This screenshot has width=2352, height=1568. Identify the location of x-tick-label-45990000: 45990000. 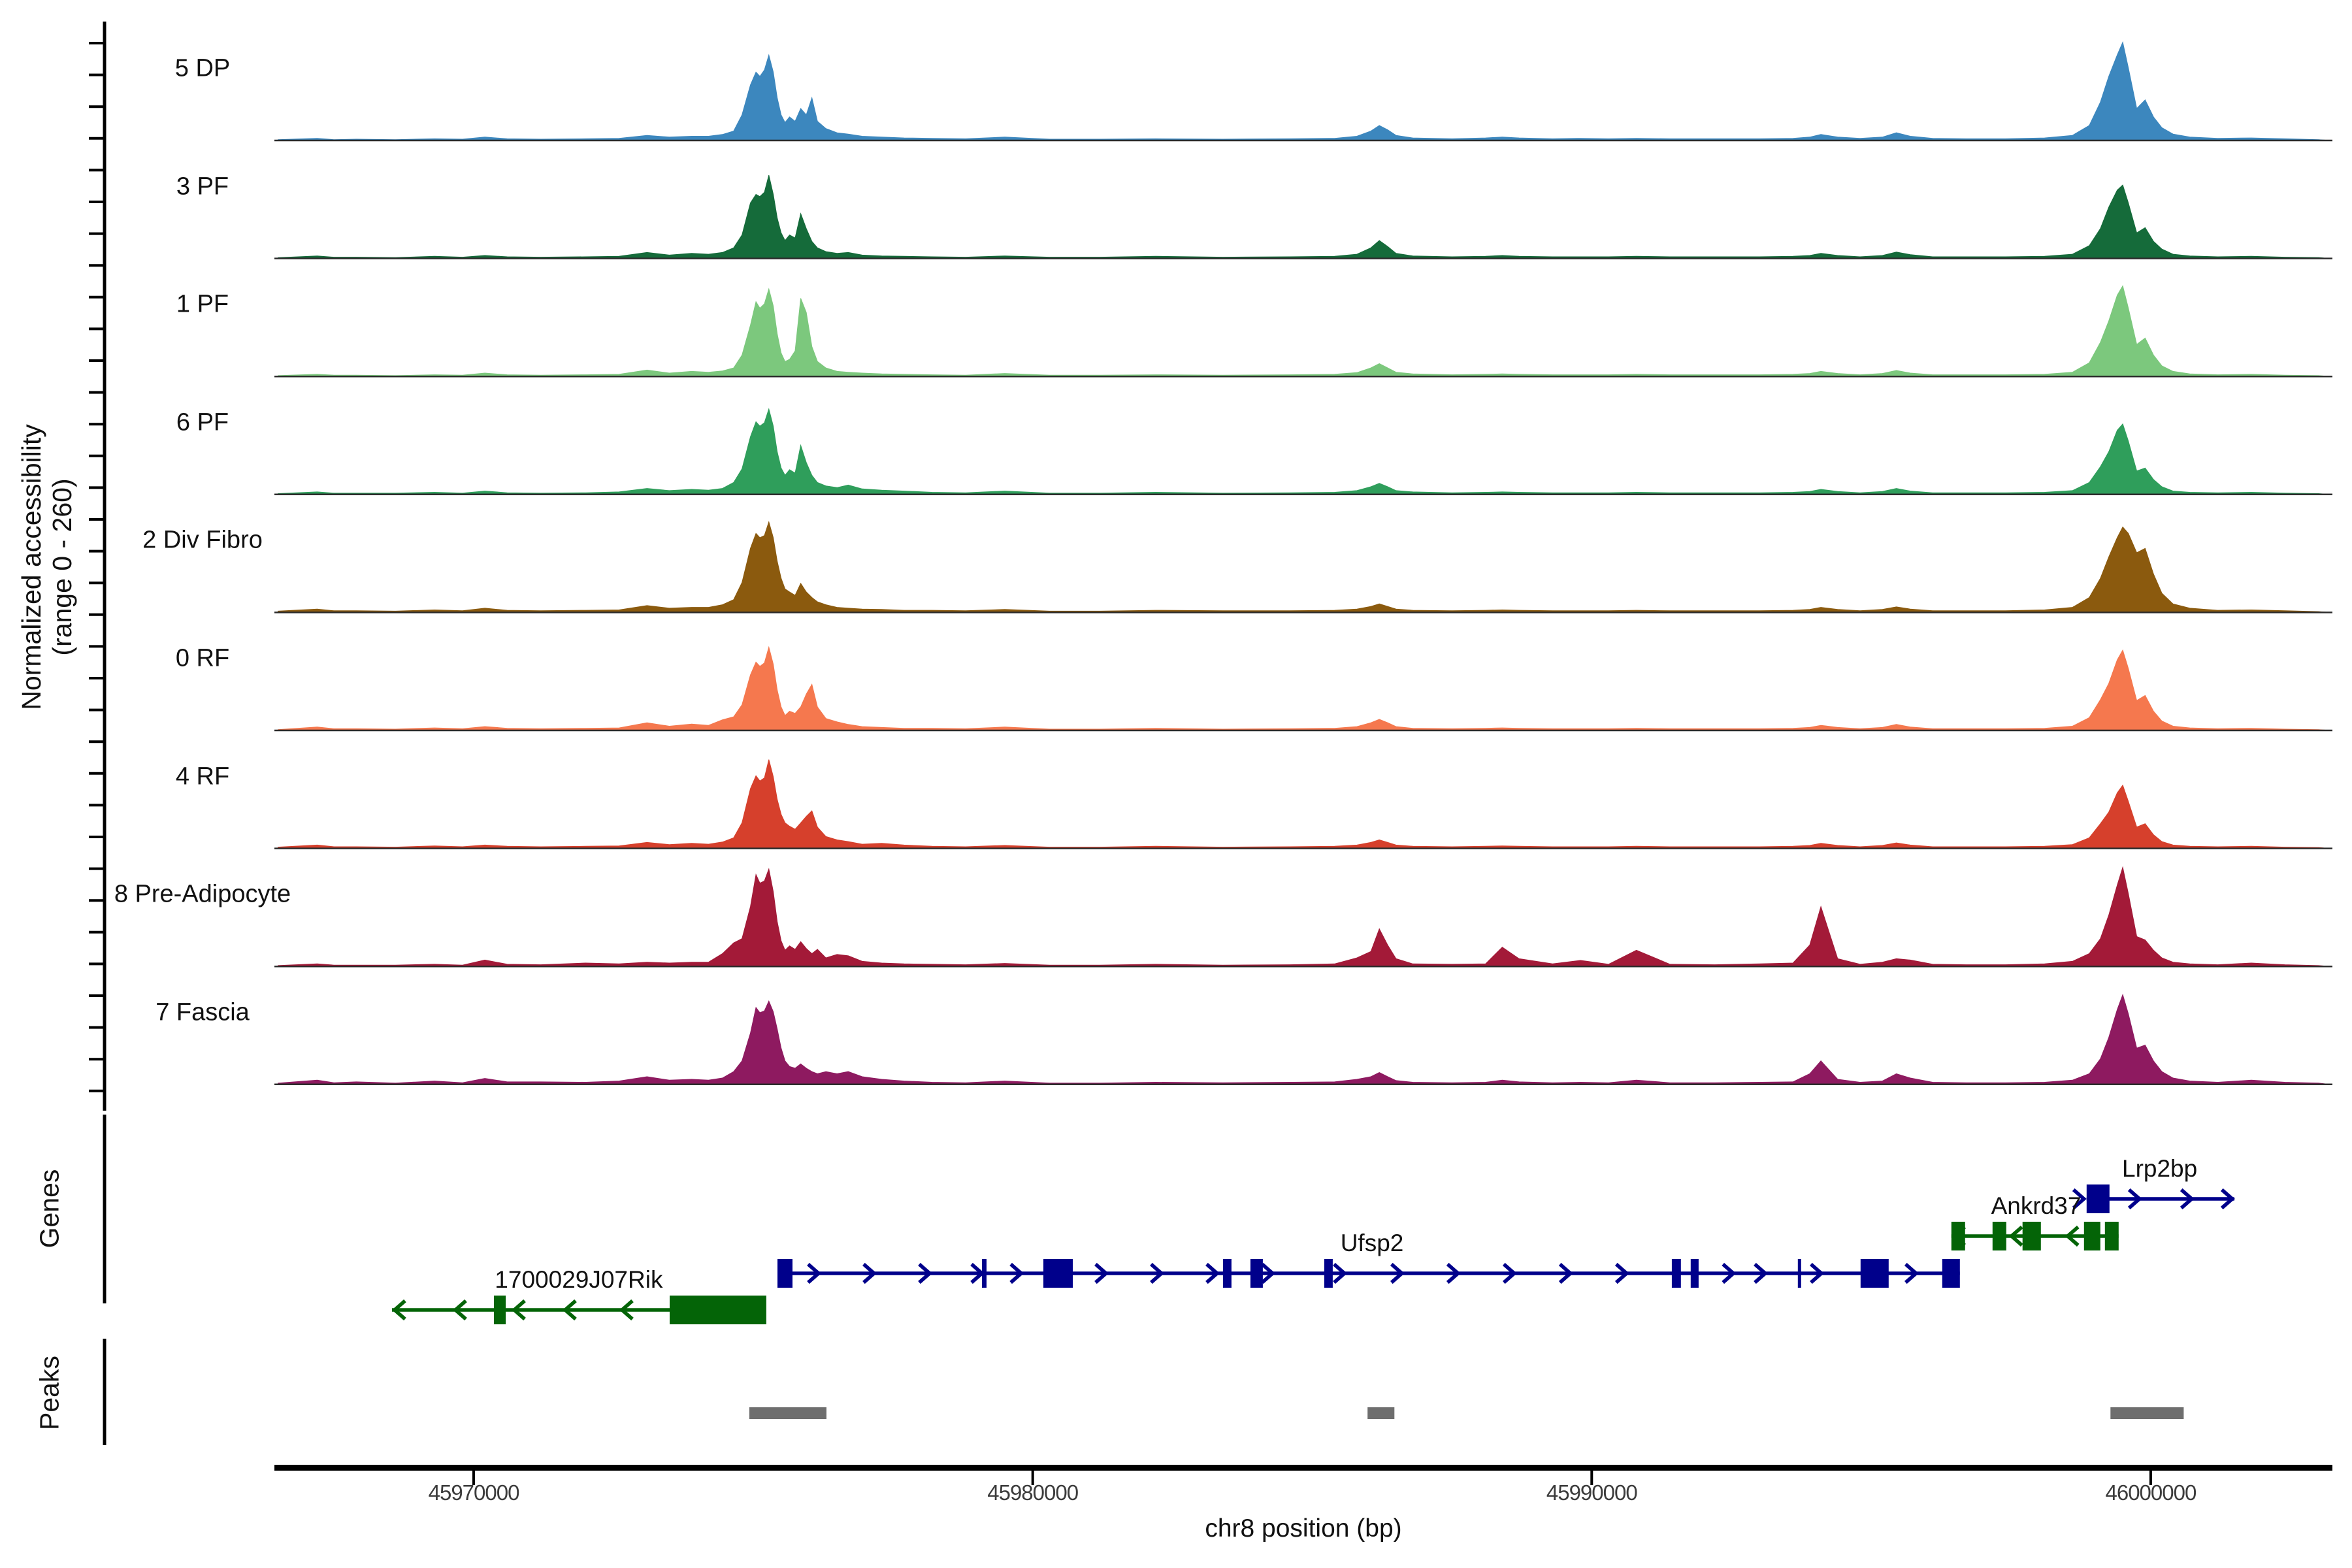
(1592, 1492).